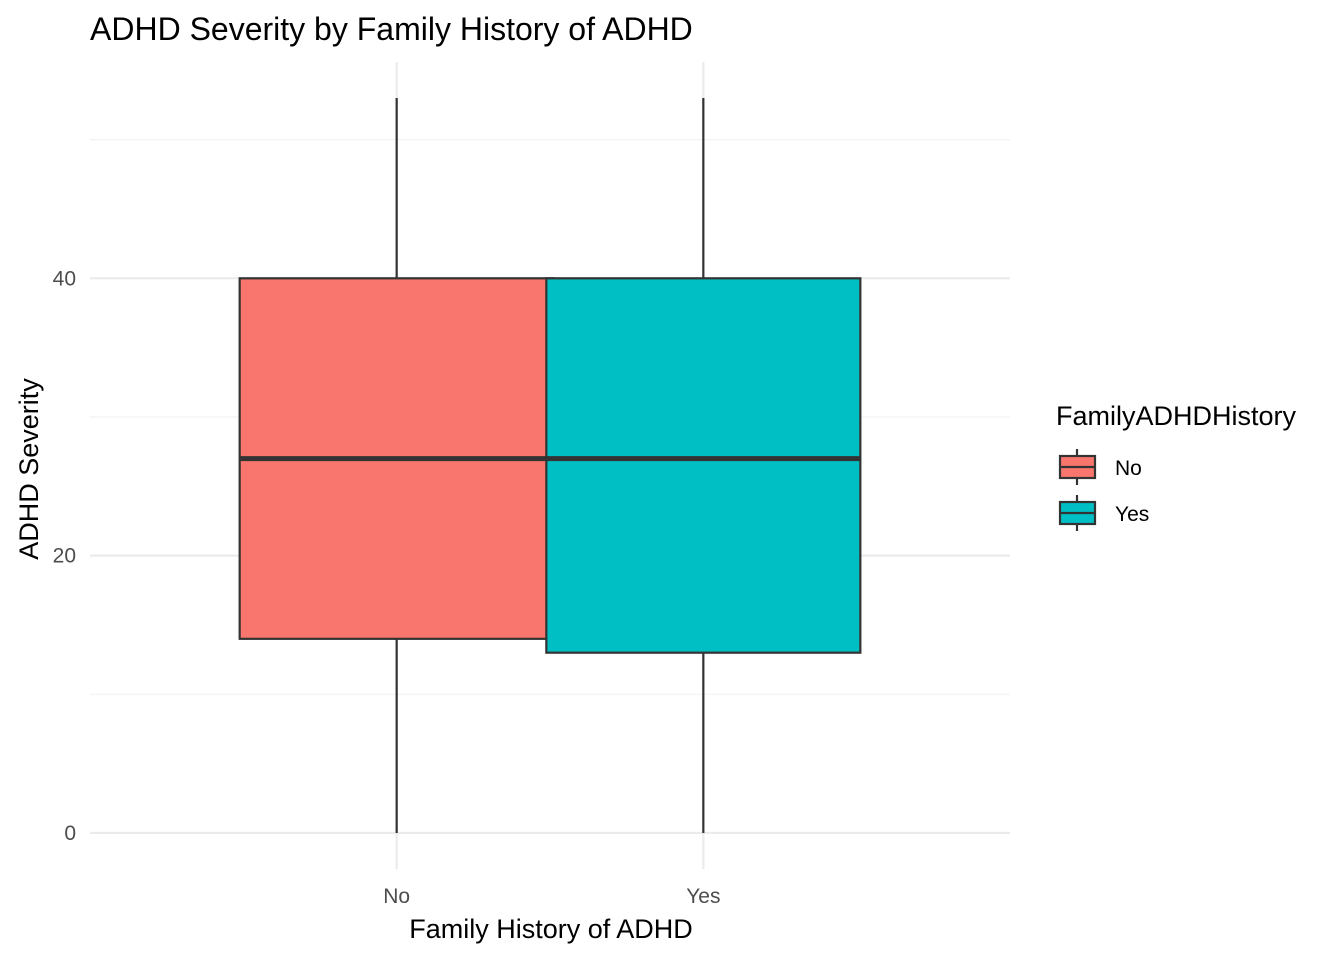  What do you see at coordinates (391, 29) in the screenshot?
I see `chart-title: ADHD Severity by Family History of ADHD` at bounding box center [391, 29].